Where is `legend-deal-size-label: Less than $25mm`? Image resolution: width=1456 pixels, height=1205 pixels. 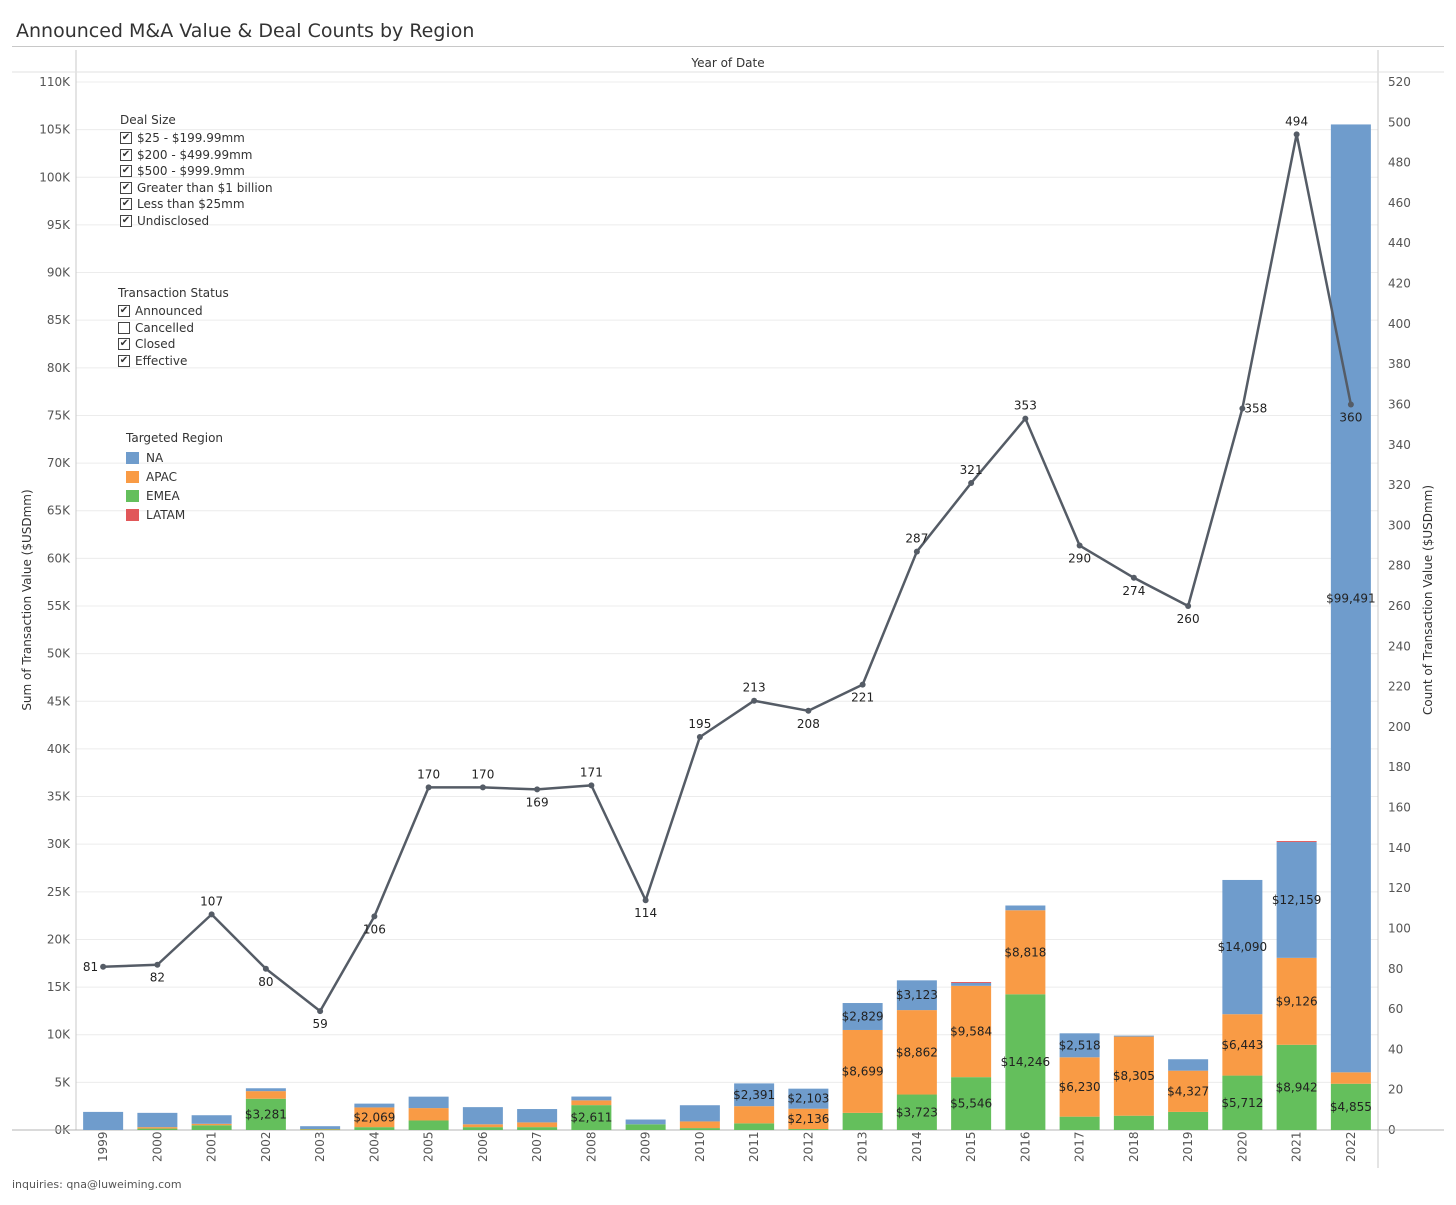
legend-deal-size-label: Less than $25mm is located at coordinates (191, 204).